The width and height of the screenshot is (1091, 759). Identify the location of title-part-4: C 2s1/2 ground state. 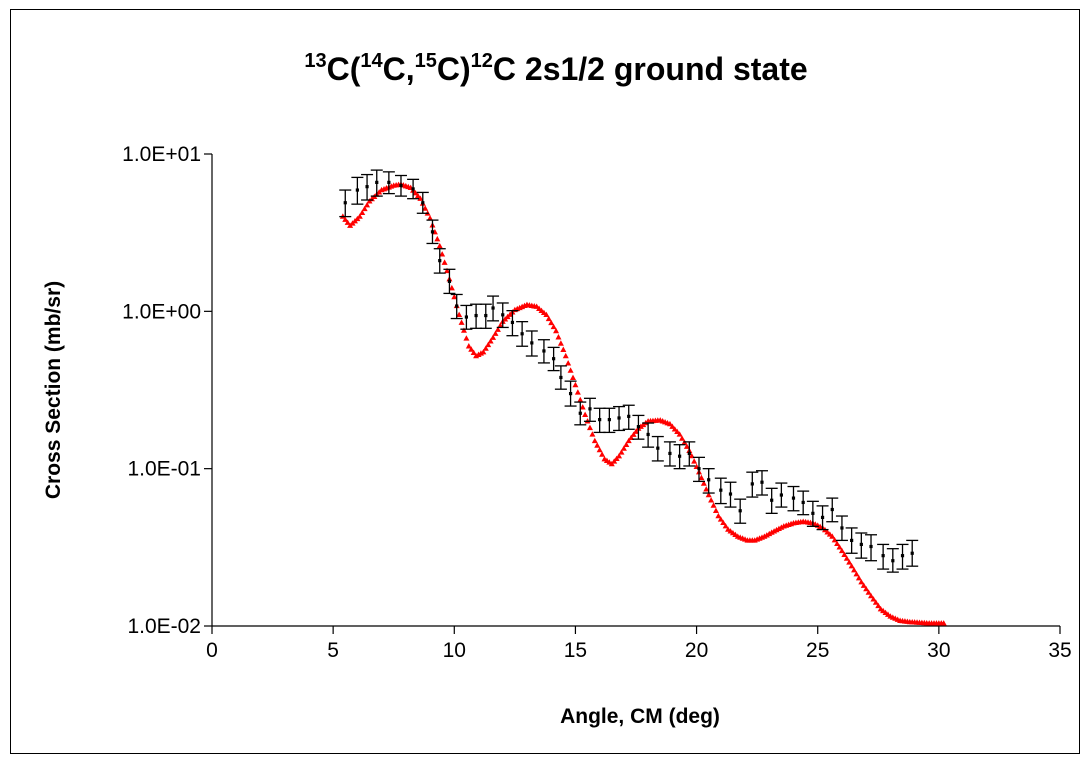
(650, 69).